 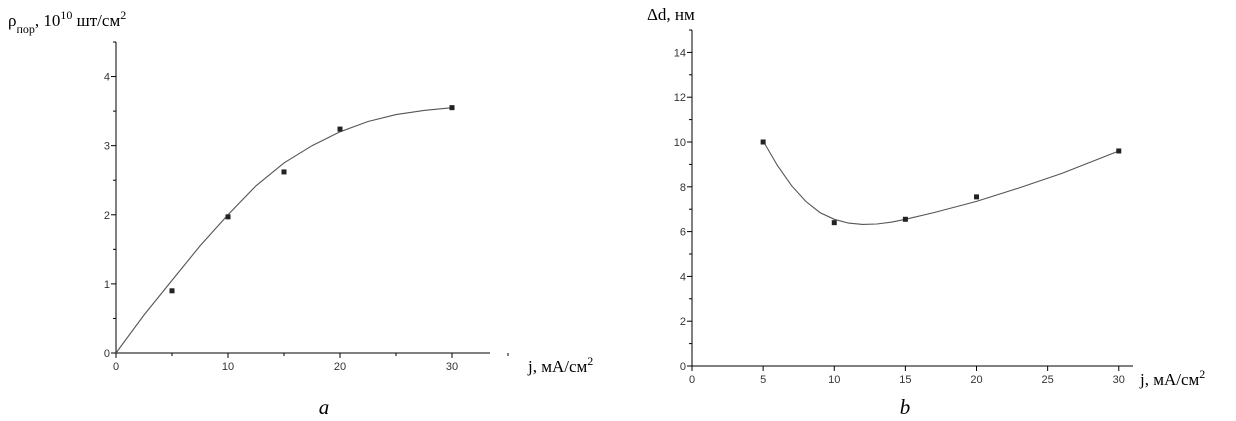 What do you see at coordinates (683, 233) in the screenshot?
I see `y-tick-label: 6` at bounding box center [683, 233].